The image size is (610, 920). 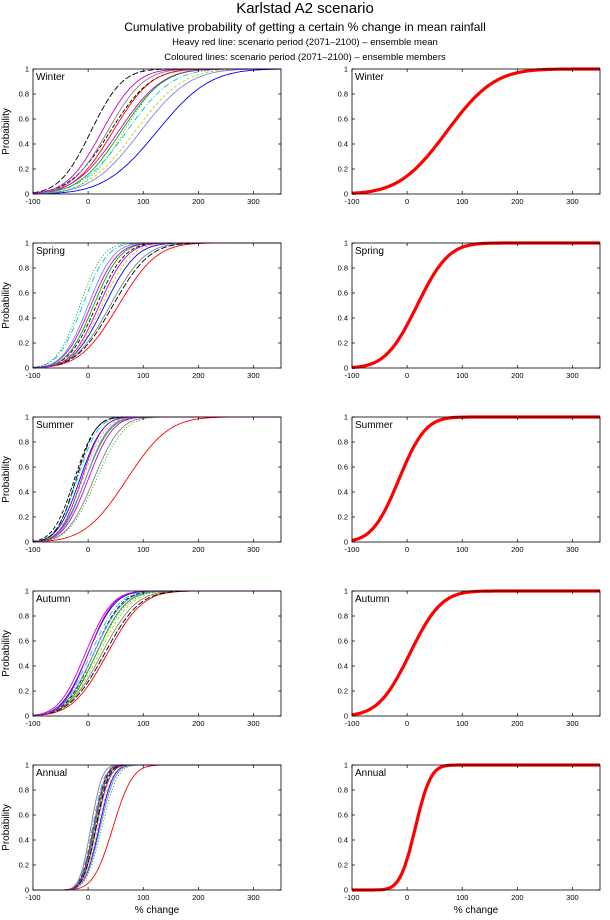 I want to click on autumn-mean-y-tick-label: 0.6, so click(x=343, y=641).